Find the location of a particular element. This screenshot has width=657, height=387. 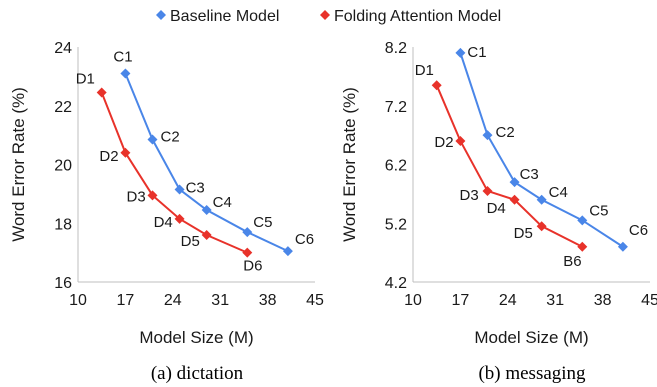

data-label: D6 is located at coordinates (252, 266).